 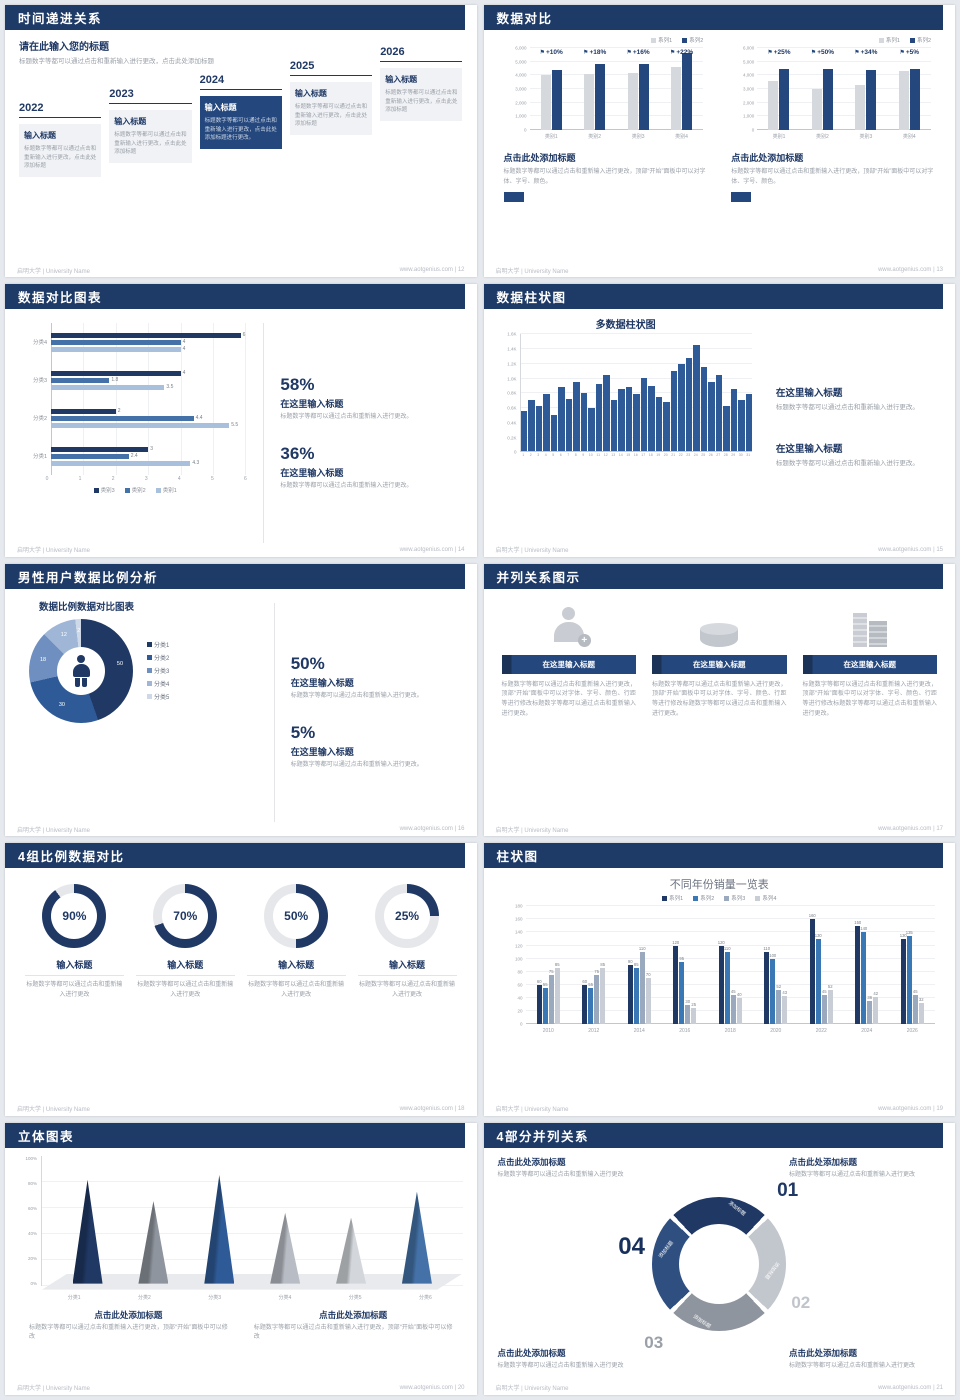 I want to click on donut-ring: 50 30 18 12 2, so click(x=81, y=670).